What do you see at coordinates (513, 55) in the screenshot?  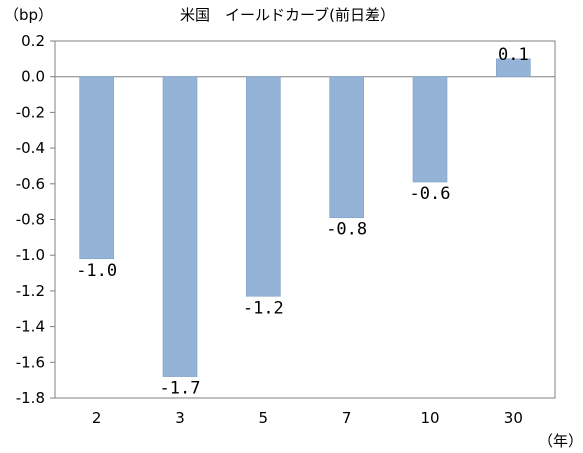 I see `data-label-30: 0.1` at bounding box center [513, 55].